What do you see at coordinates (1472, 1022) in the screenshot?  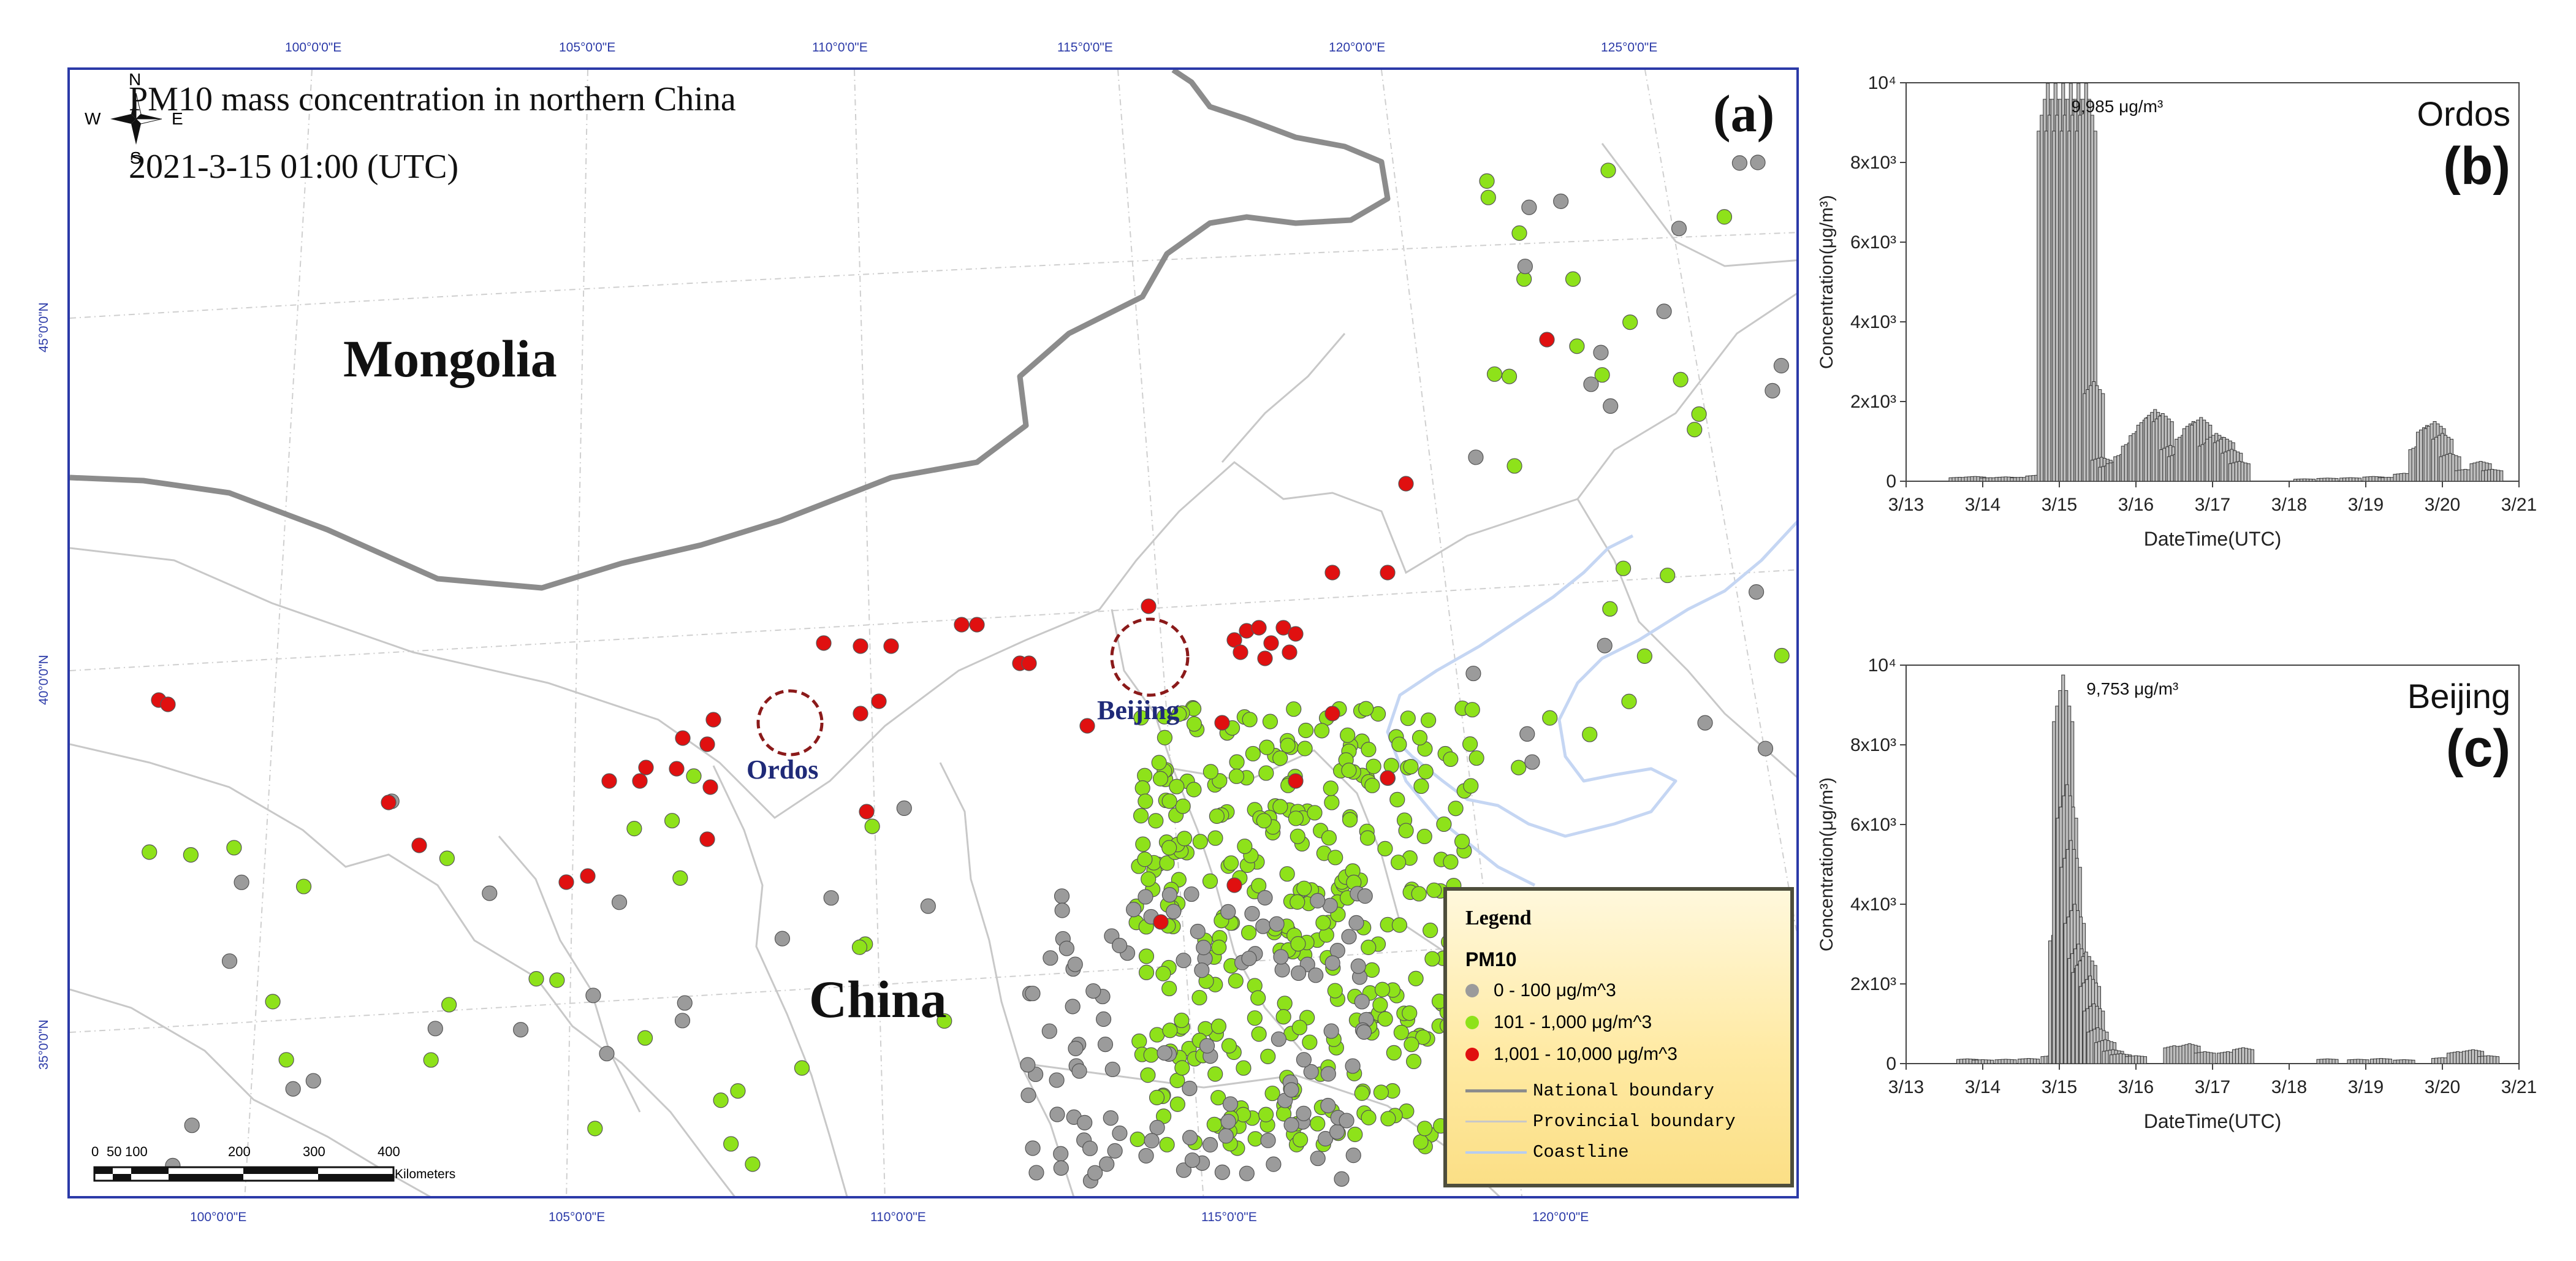 I see `legend-swatch-green` at bounding box center [1472, 1022].